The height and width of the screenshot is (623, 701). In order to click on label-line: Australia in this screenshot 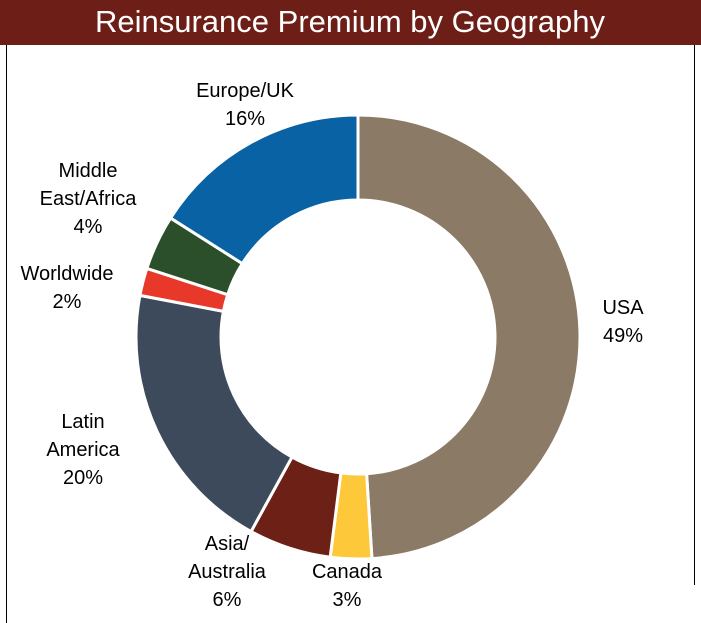, I will do `click(227, 572)`.